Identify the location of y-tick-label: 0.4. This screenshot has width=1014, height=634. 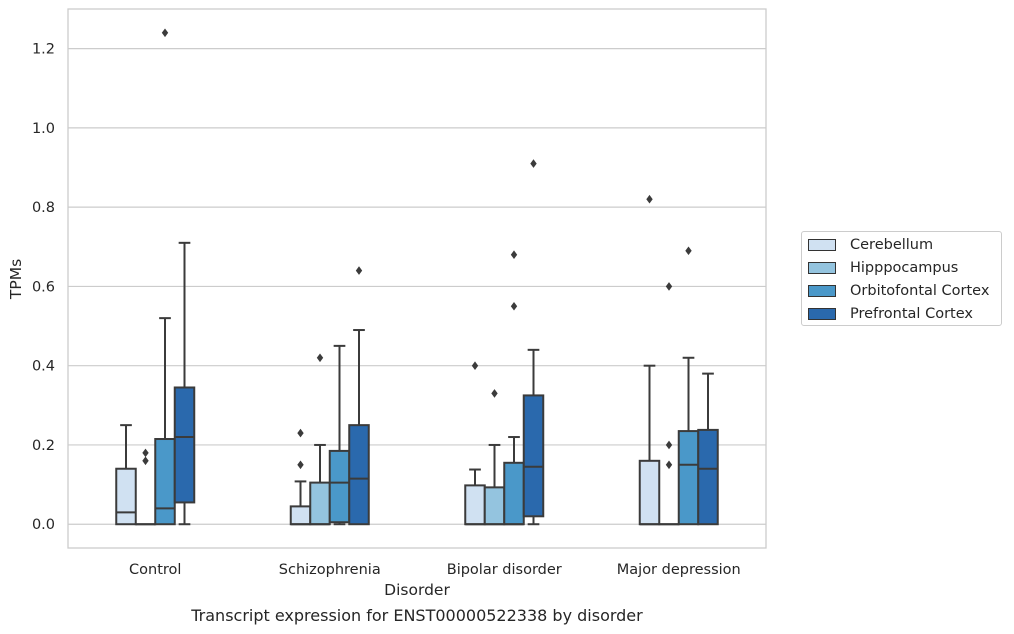
(43, 367).